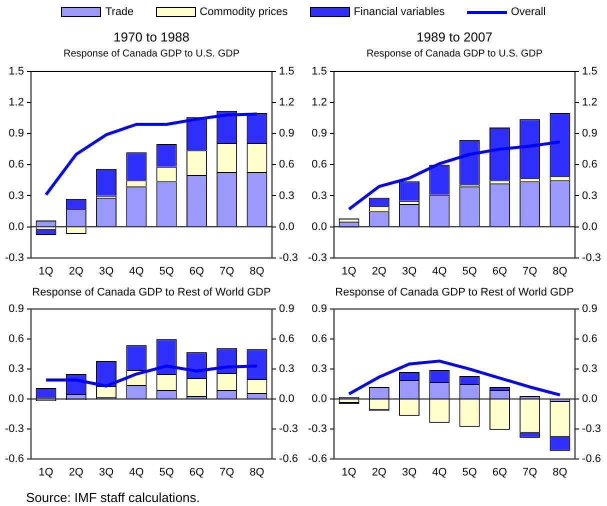 This screenshot has height=506, width=607. I want to click on chart-title: 1970 to 1988, so click(152, 36).